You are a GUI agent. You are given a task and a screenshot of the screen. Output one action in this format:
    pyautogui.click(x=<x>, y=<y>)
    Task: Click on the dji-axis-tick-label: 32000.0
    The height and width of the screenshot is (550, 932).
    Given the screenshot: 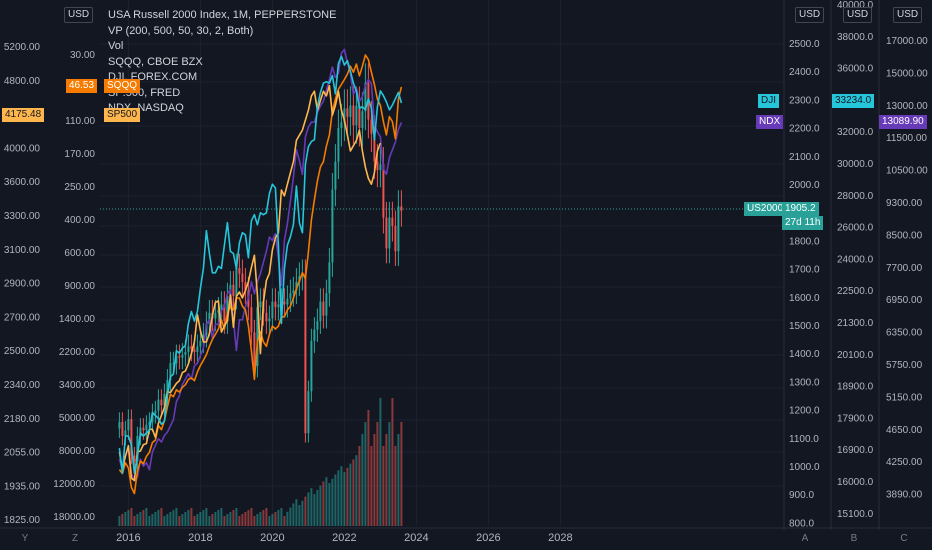 What is the action you would take?
    pyautogui.click(x=855, y=132)
    